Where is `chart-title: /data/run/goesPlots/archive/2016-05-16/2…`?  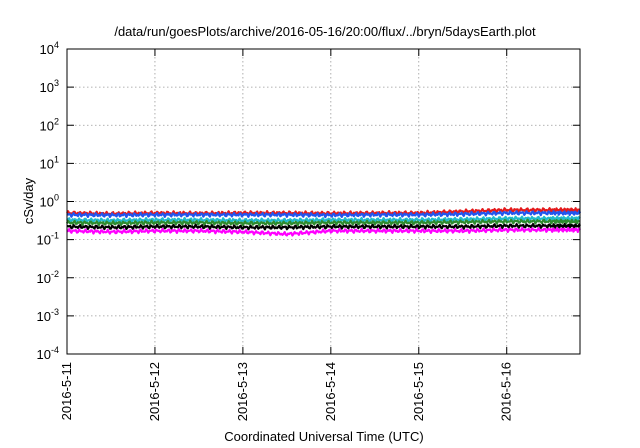
chart-title: /data/run/goesPlots/archive/2016-05-16/2… is located at coordinates (325, 31).